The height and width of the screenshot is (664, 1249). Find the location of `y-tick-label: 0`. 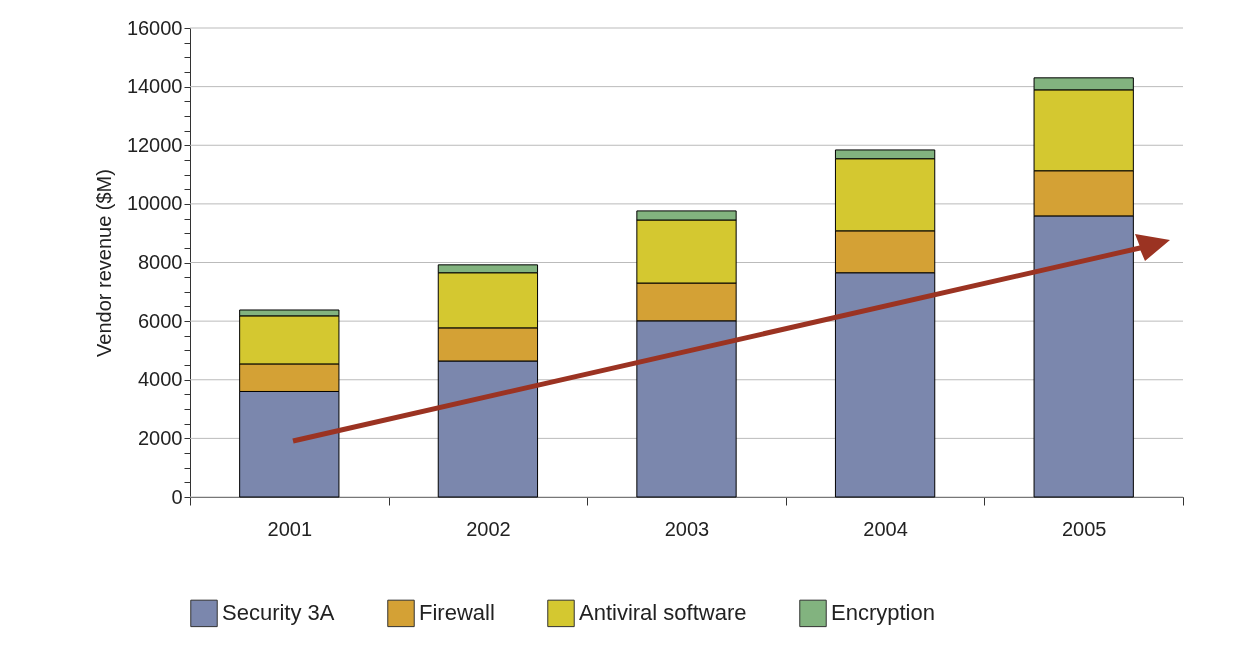

y-tick-label: 0 is located at coordinates (177, 496).